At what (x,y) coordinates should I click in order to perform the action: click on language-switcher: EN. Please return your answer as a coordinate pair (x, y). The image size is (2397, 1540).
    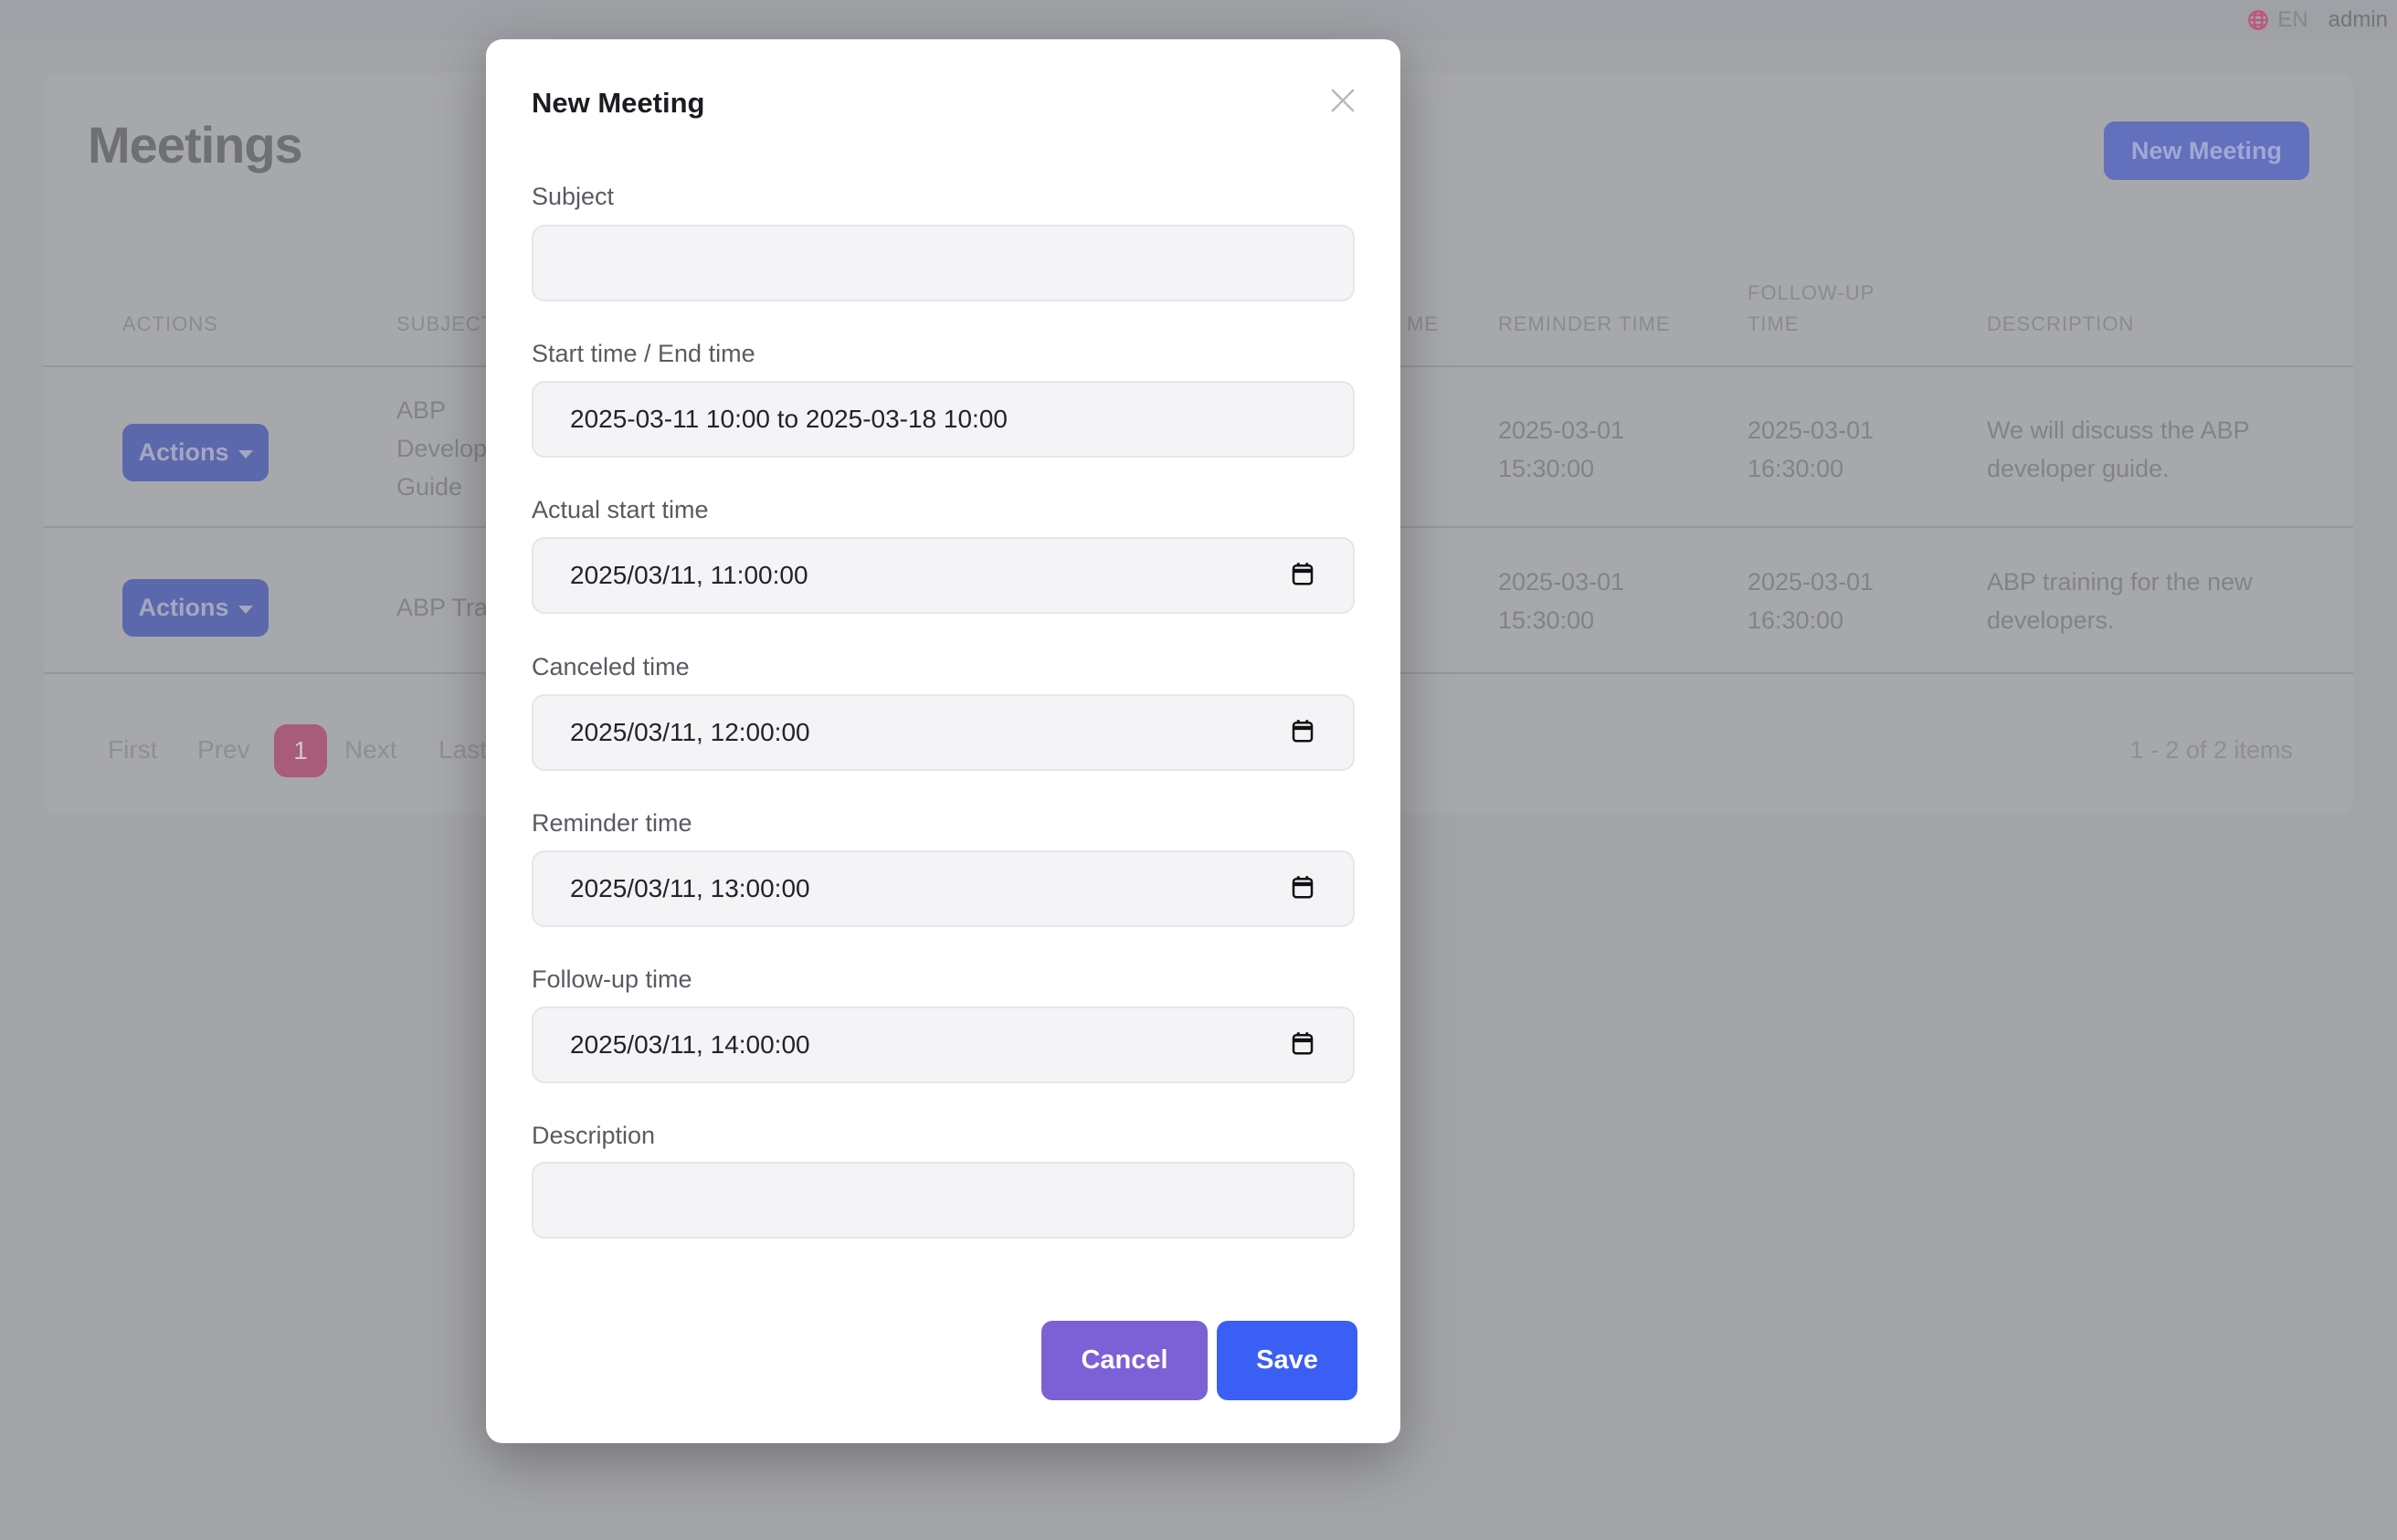
    Looking at the image, I should click on (2277, 20).